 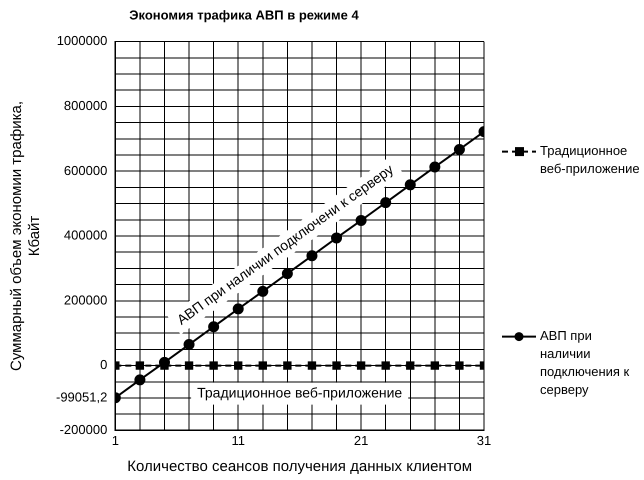 What do you see at coordinates (115, 440) in the screenshot?
I see `x-tick-label: 1` at bounding box center [115, 440].